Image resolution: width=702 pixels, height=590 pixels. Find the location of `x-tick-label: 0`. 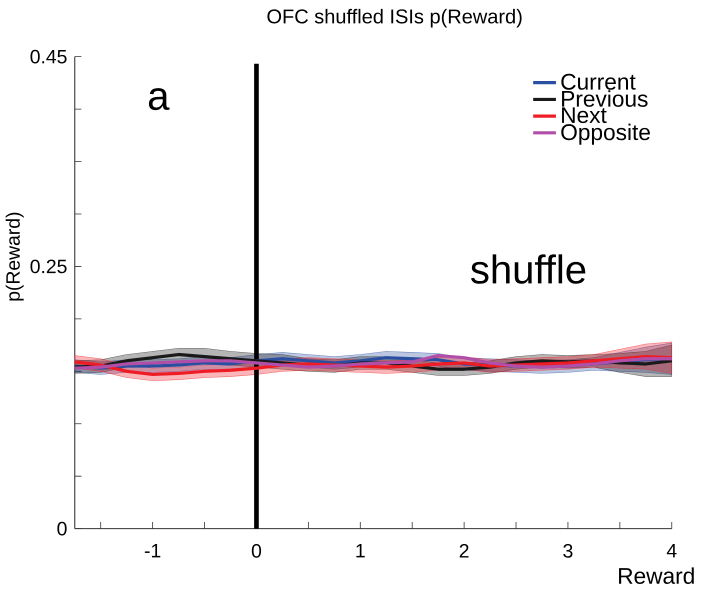

x-tick-label: 0 is located at coordinates (257, 551).